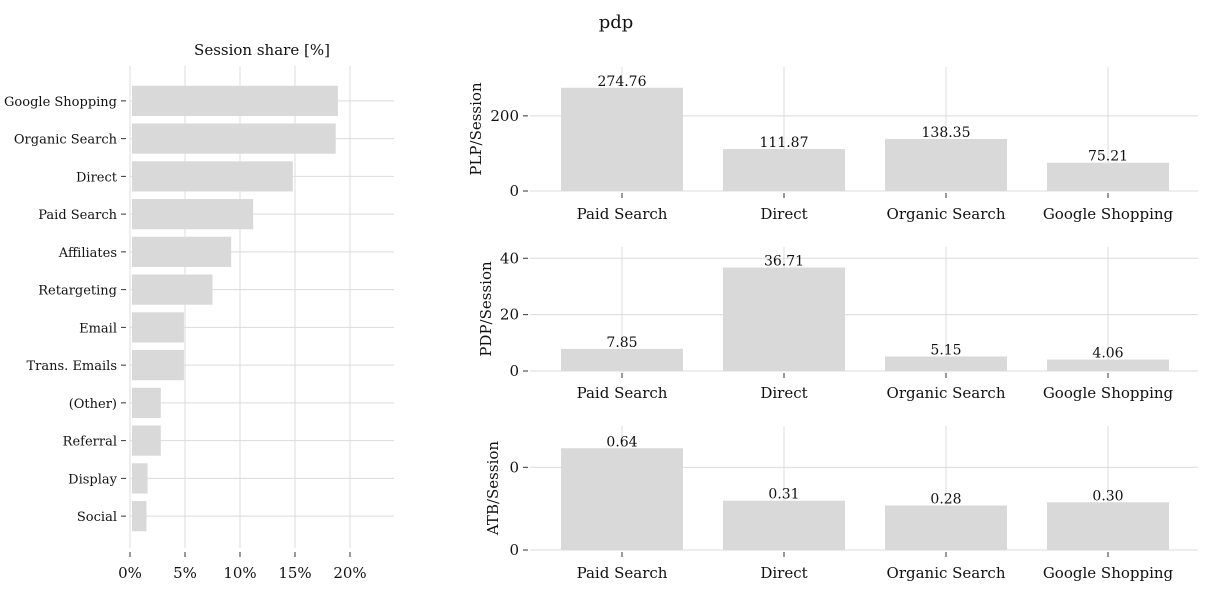 Image resolution: width=1214 pixels, height=593 pixels. I want to click on bar-referral, so click(146, 440).